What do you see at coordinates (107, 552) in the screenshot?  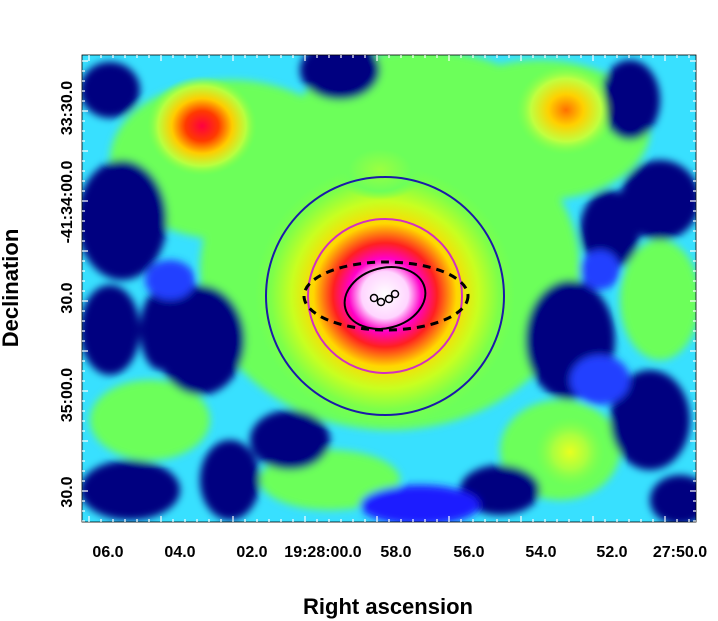 I see `x-tick-label: 06.0` at bounding box center [107, 552].